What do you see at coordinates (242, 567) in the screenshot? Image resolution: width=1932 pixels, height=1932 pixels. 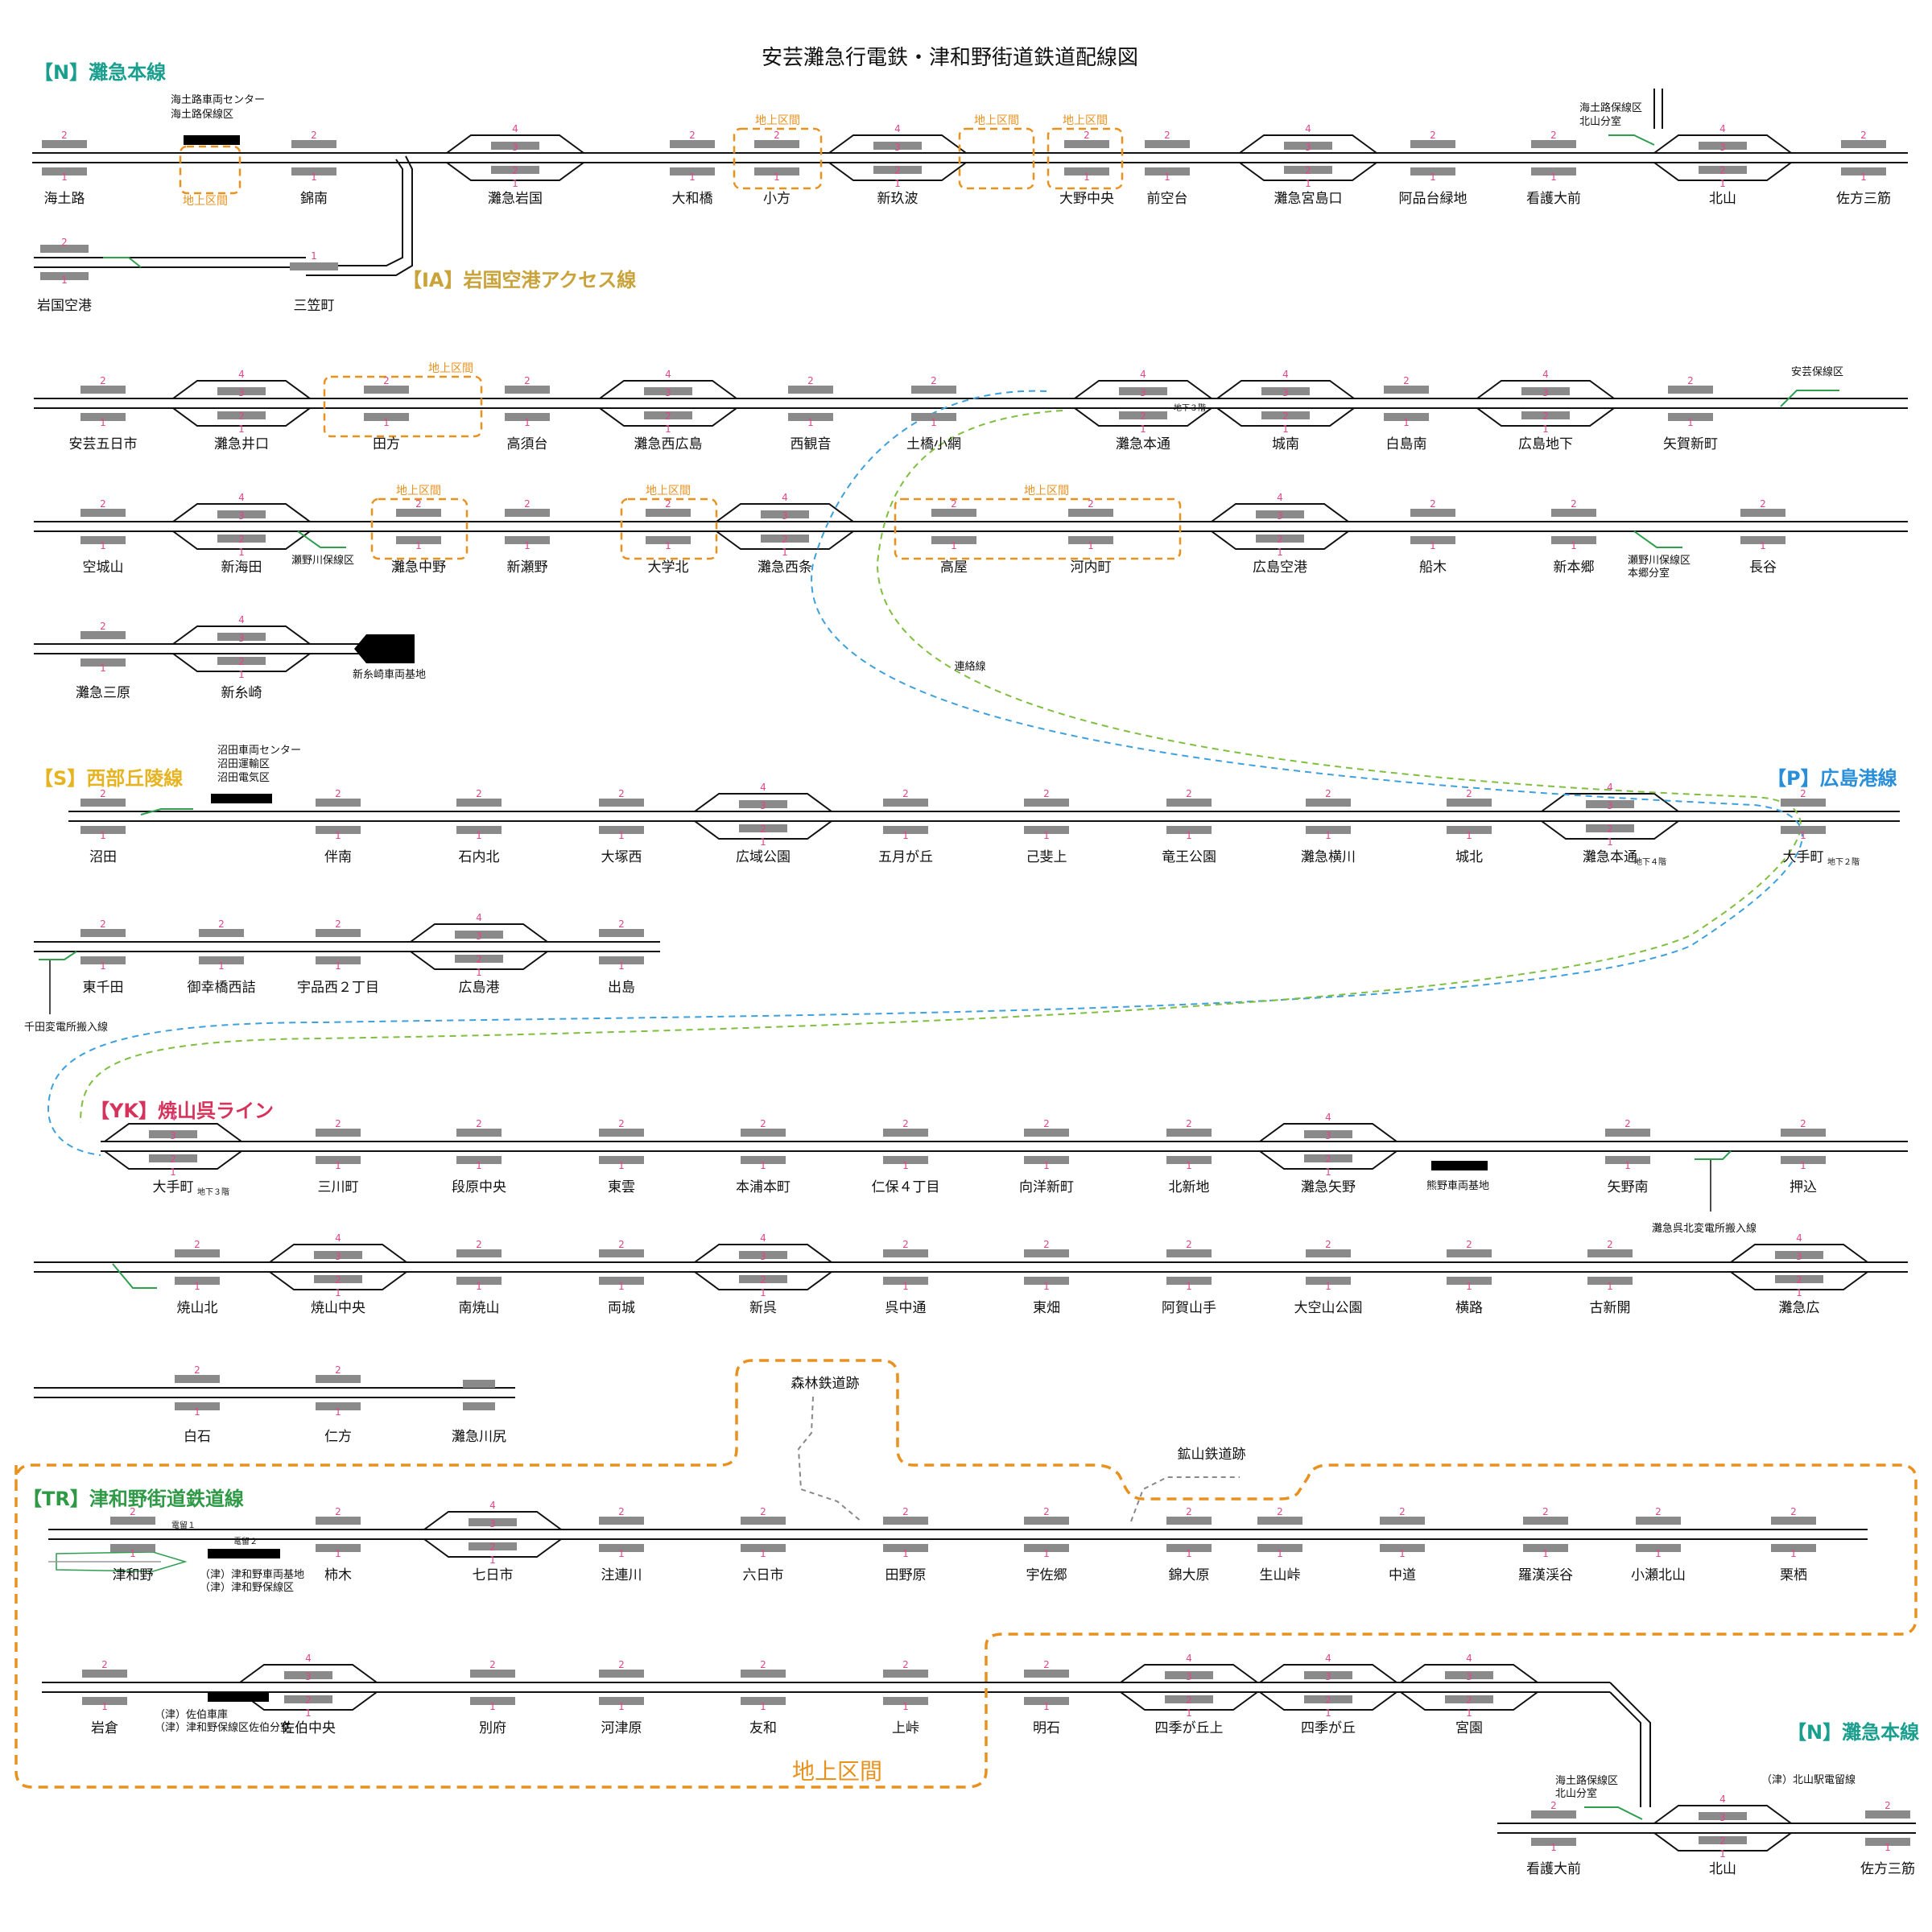 I see `station-name: 新海田` at bounding box center [242, 567].